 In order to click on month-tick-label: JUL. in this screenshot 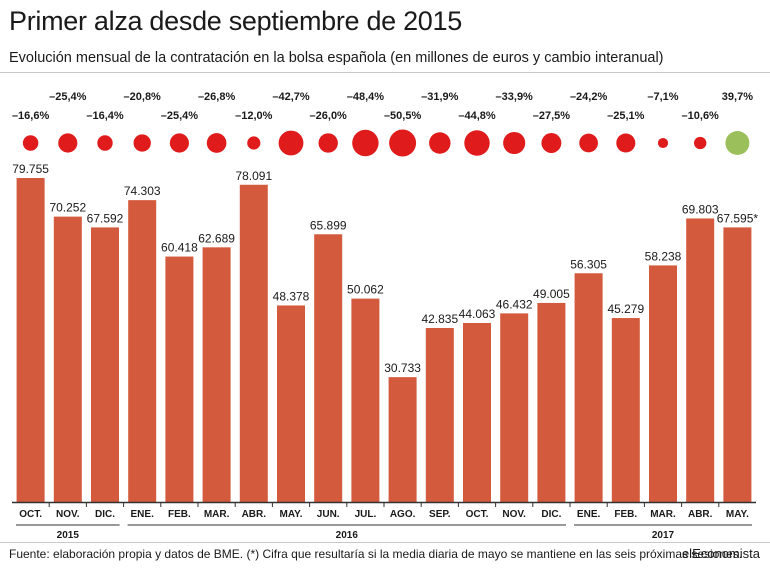, I will do `click(366, 514)`.